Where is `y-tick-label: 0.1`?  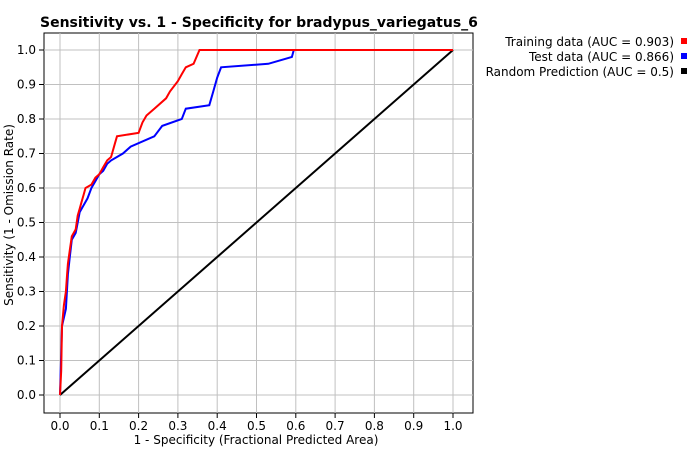
y-tick-label: 0.1 is located at coordinates (26, 361).